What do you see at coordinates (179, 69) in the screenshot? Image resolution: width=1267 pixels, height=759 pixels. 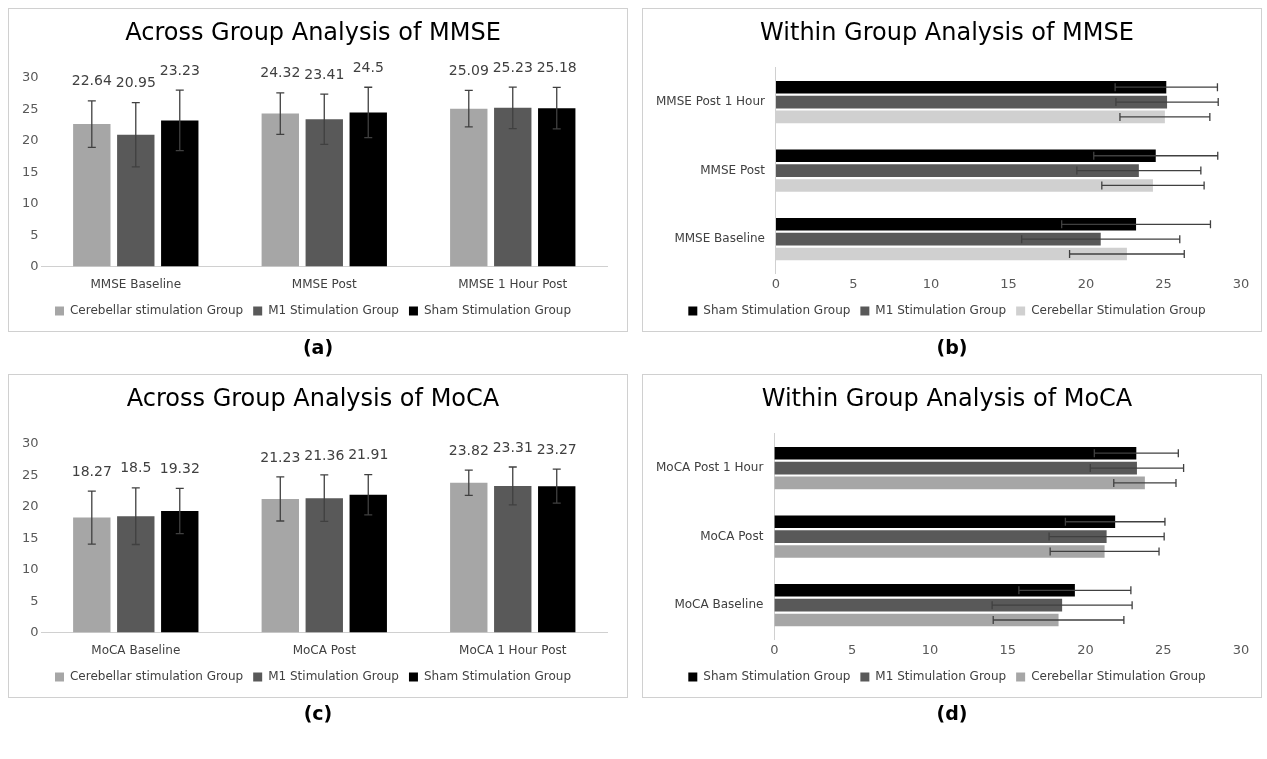 I see `data-label: 23.23` at bounding box center [179, 69].